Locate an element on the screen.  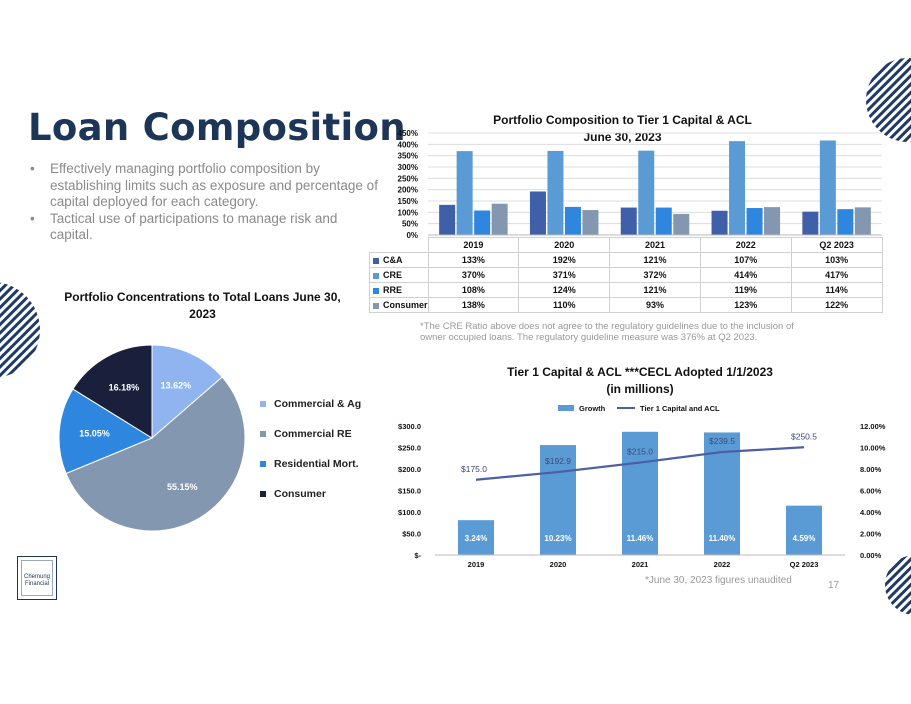
bar-cre-2021 is located at coordinates (646, 192).